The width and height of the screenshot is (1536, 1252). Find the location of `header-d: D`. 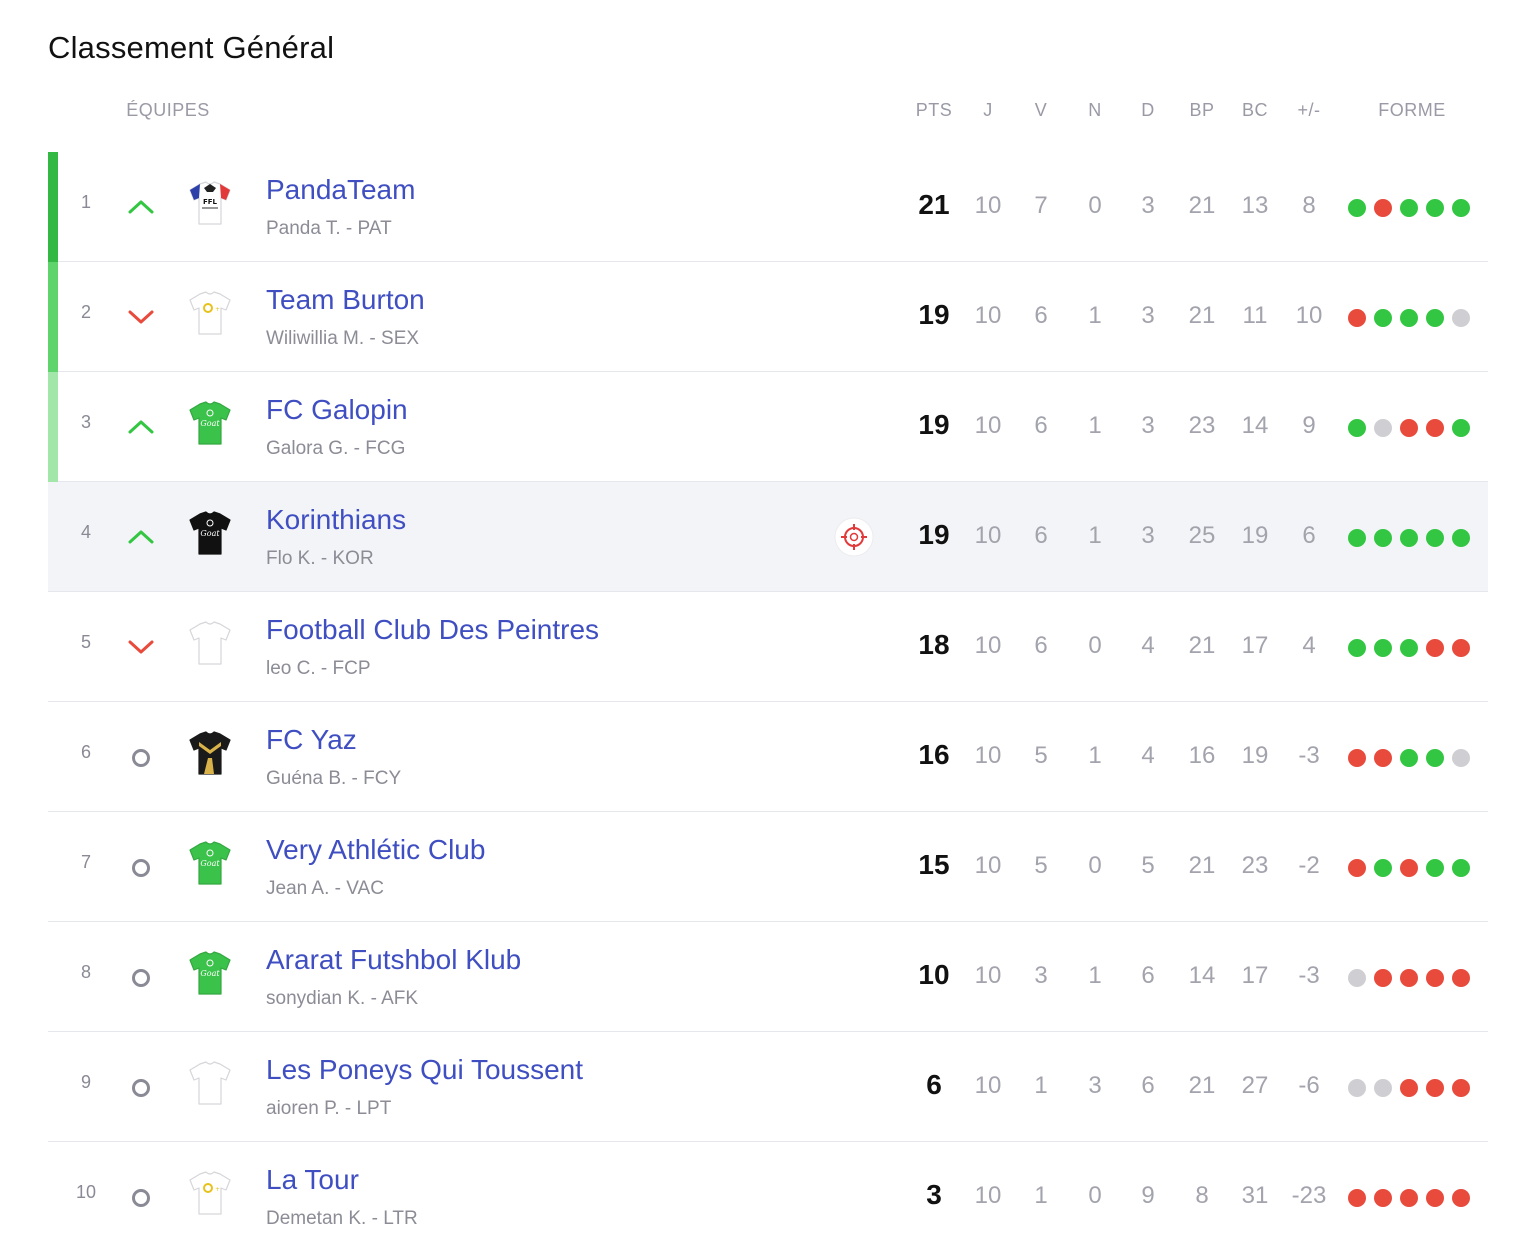

header-d: D is located at coordinates (1148, 110).